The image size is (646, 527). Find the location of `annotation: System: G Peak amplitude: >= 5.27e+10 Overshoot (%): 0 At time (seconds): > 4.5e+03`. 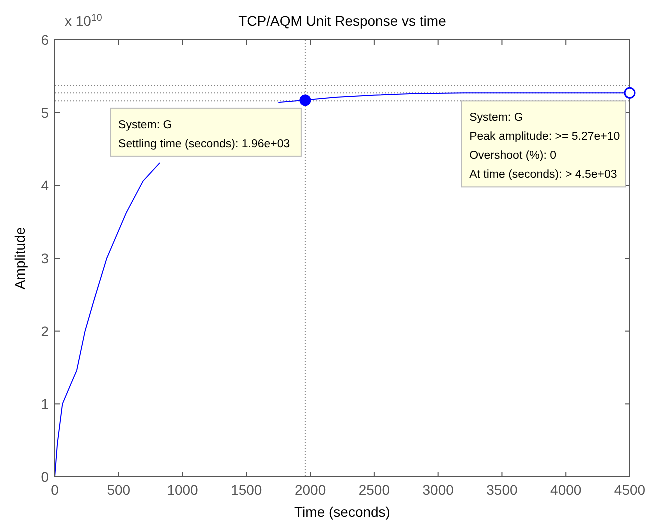

annotation: System: G Peak amplitude: >= 5.27e+10 Overshoot (%): 0 At time (seconds): > 4.5e+03 is located at coordinates (545, 147).